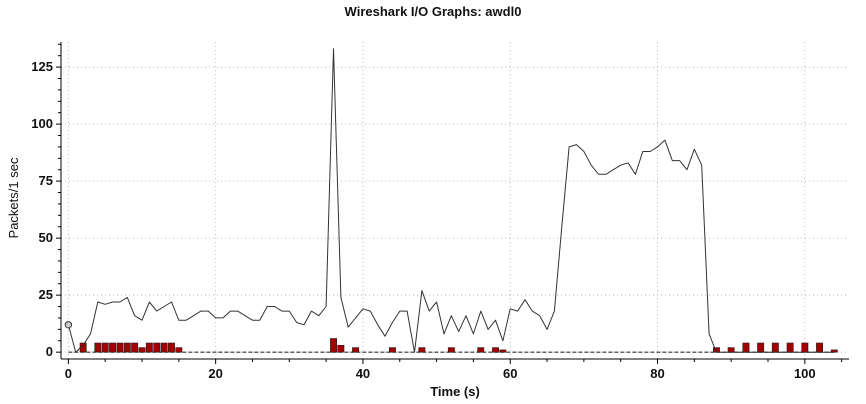  What do you see at coordinates (49, 351) in the screenshot?
I see `y-tick-label: 0` at bounding box center [49, 351].